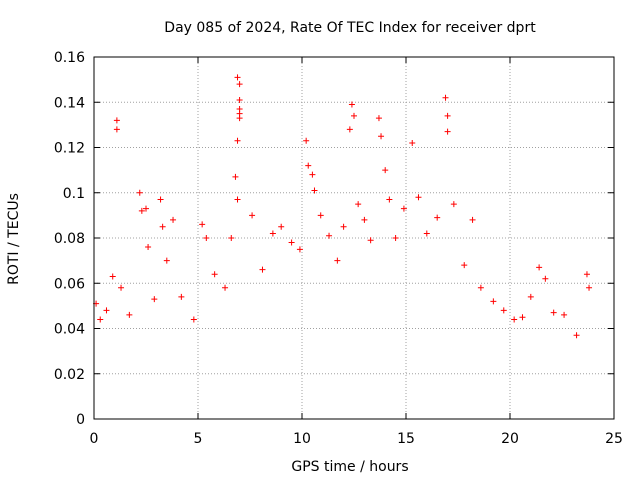  Describe the element at coordinates (69, 58) in the screenshot. I see `y-tick-label: 0.16` at that location.